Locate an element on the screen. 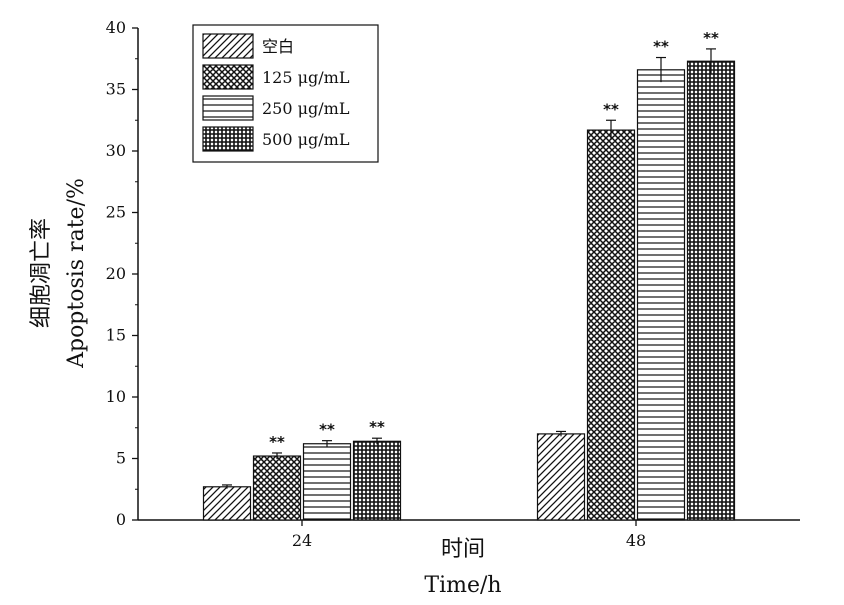 Image resolution: width=844 pixels, height=605 pixels. y-axis-title-cn: 细胞凋亡率 is located at coordinates (41, 273).